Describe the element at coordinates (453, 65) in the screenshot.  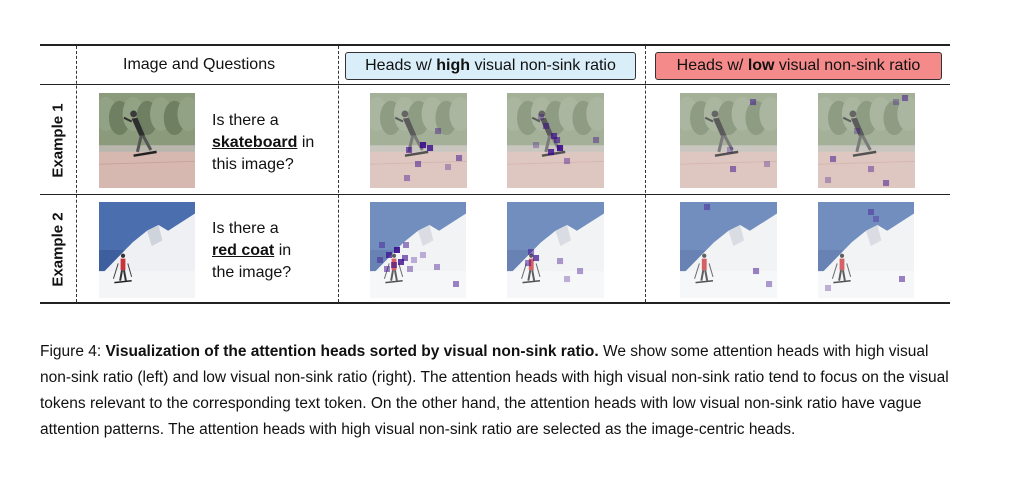
I see `header-high-bold: high` at that location.